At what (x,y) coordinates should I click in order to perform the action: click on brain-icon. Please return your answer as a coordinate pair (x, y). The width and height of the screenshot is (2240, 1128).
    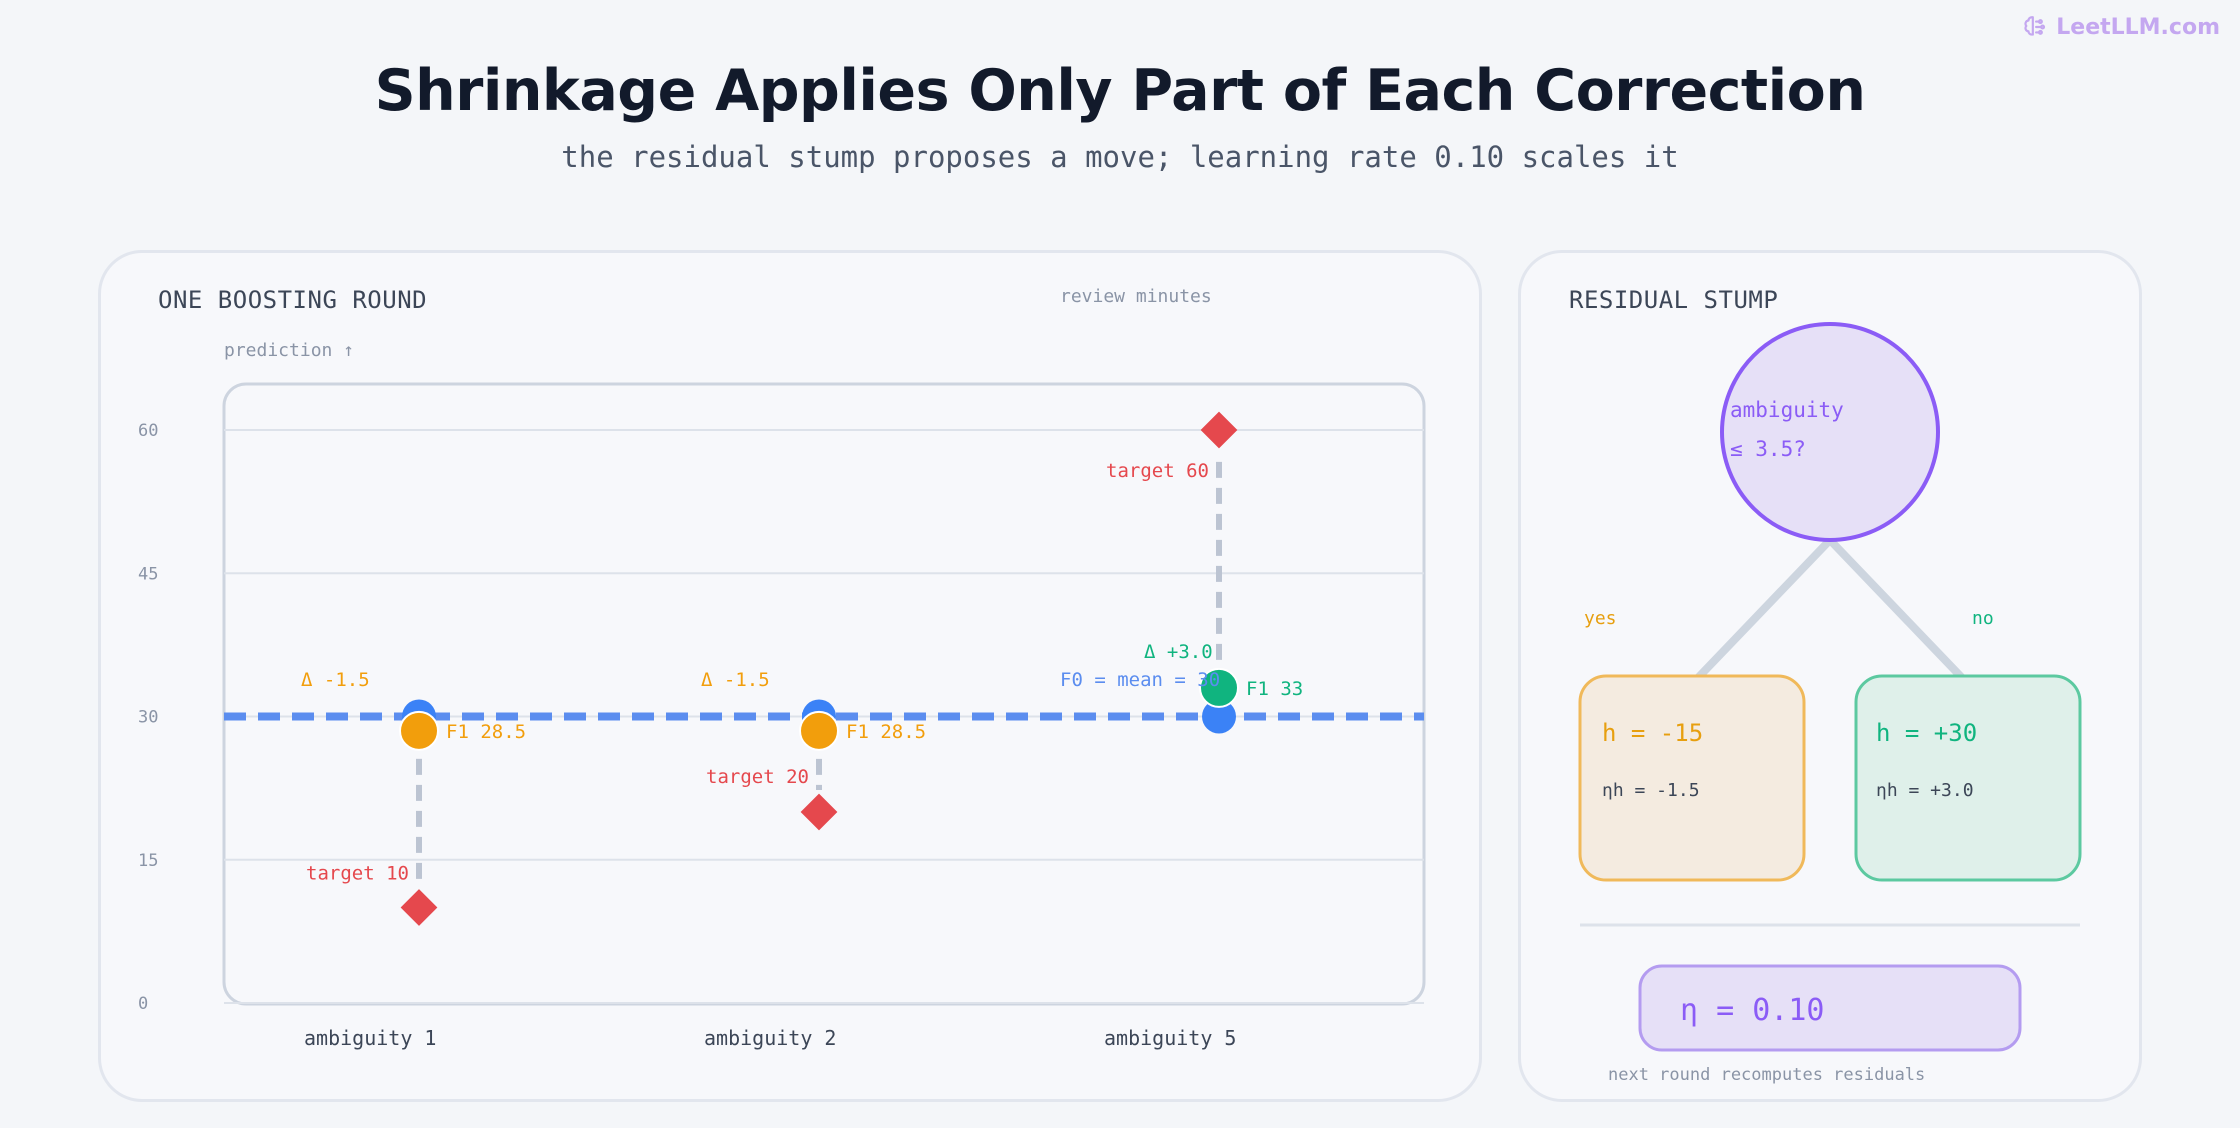
    Looking at the image, I should click on (2035, 26).